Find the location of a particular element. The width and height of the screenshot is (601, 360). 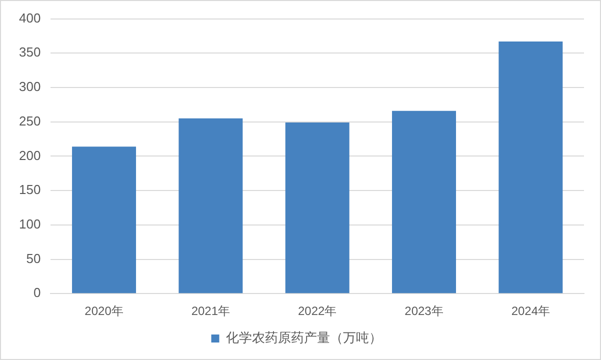

y-tick-label: 250 is located at coordinates (29, 120).